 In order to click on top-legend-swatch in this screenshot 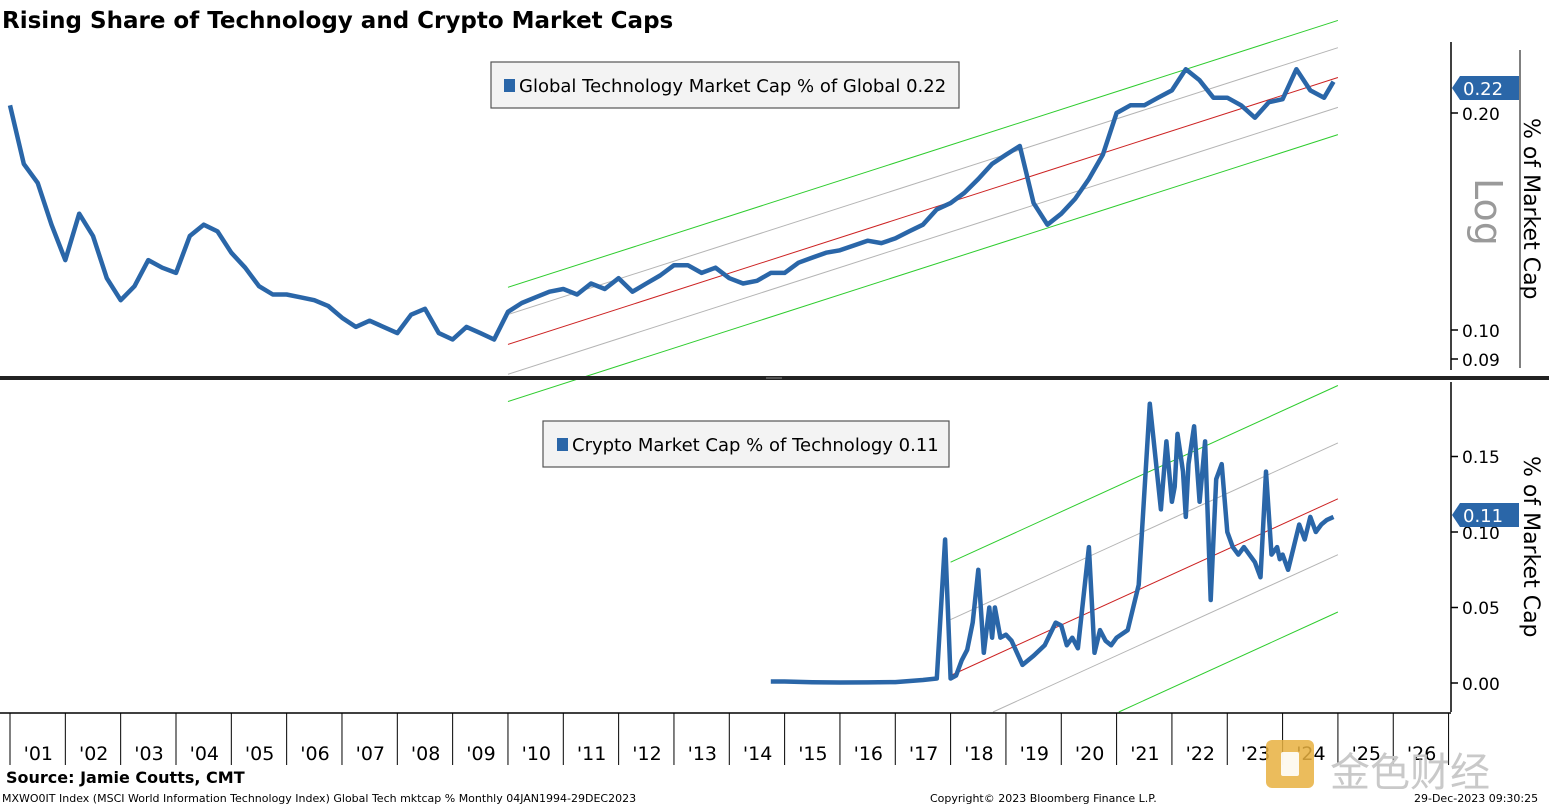, I will do `click(509, 85)`.